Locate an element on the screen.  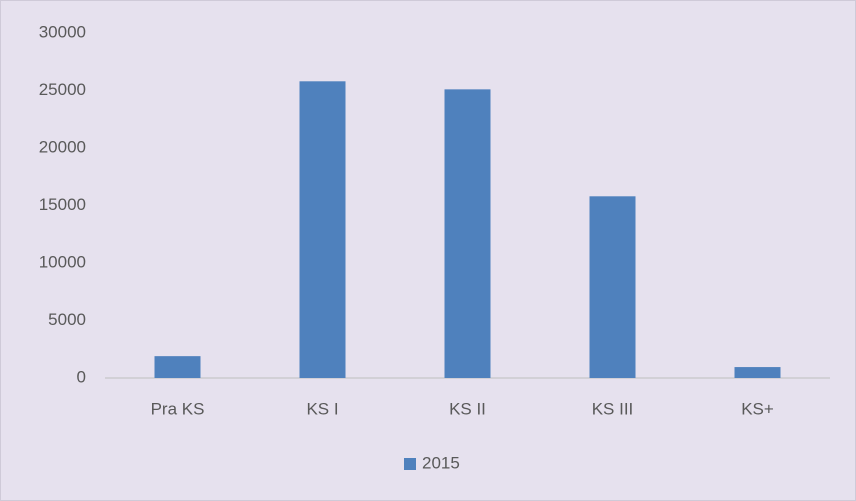
x-tick-label: Pra KS is located at coordinates (178, 408).